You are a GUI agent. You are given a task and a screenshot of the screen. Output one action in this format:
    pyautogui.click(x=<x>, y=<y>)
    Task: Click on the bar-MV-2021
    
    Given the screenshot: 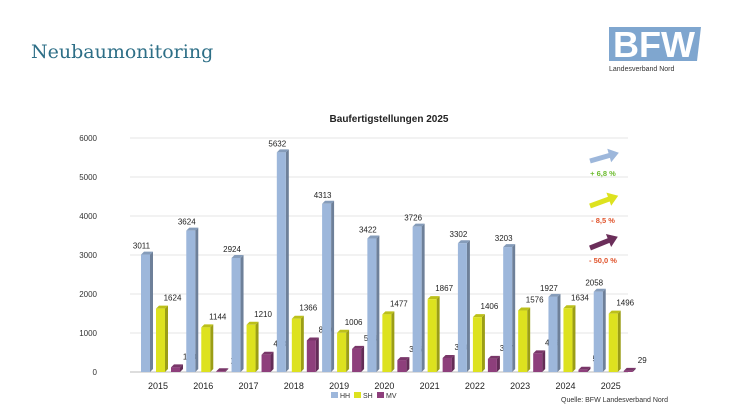 What is the action you would take?
    pyautogui.click(x=447, y=364)
    